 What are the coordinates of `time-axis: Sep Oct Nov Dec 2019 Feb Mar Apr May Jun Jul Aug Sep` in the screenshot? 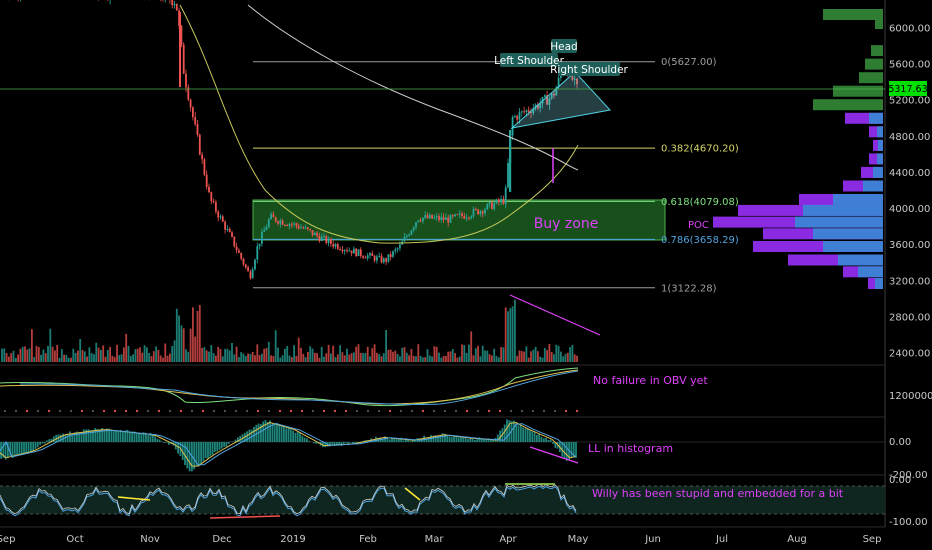 It's located at (440, 539).